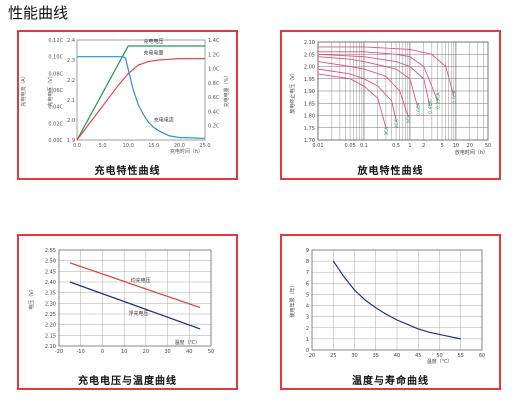 The height and width of the screenshot is (403, 524). I want to click on mid-tick-label: 2.3, so click(71, 61).